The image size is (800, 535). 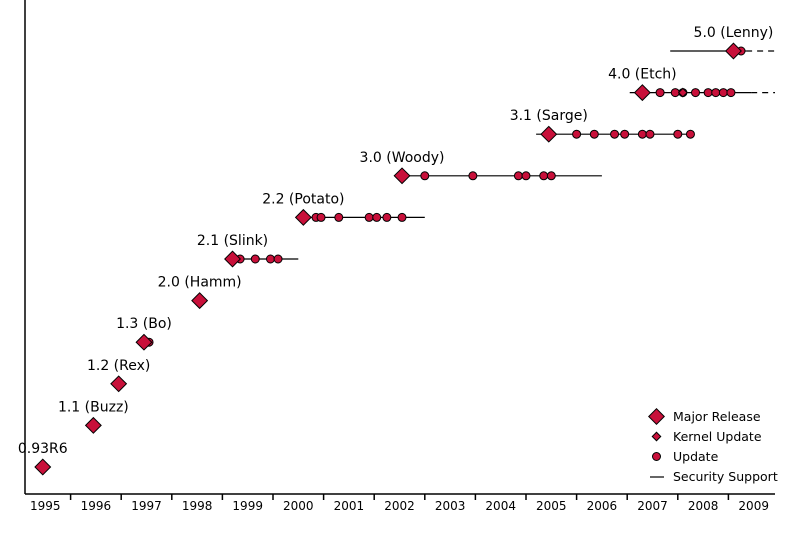 I want to click on x-tick-label: 2008, so click(x=703, y=506).